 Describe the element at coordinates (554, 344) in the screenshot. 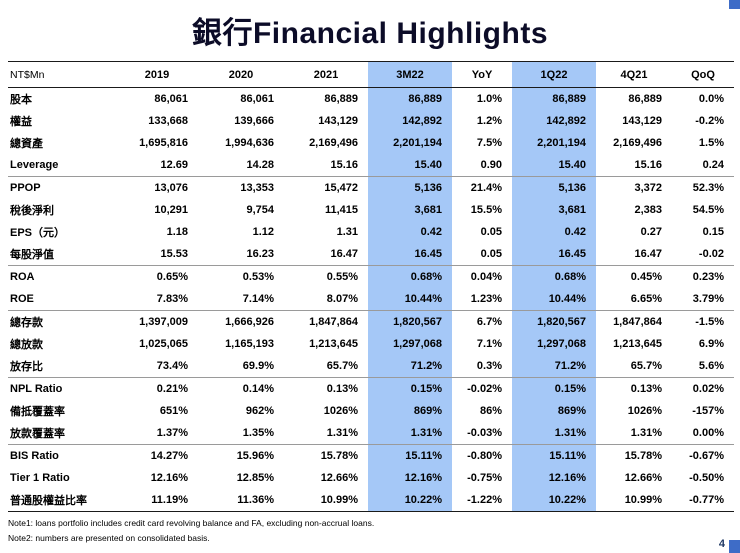

I see `cell: 1,297,068` at that location.